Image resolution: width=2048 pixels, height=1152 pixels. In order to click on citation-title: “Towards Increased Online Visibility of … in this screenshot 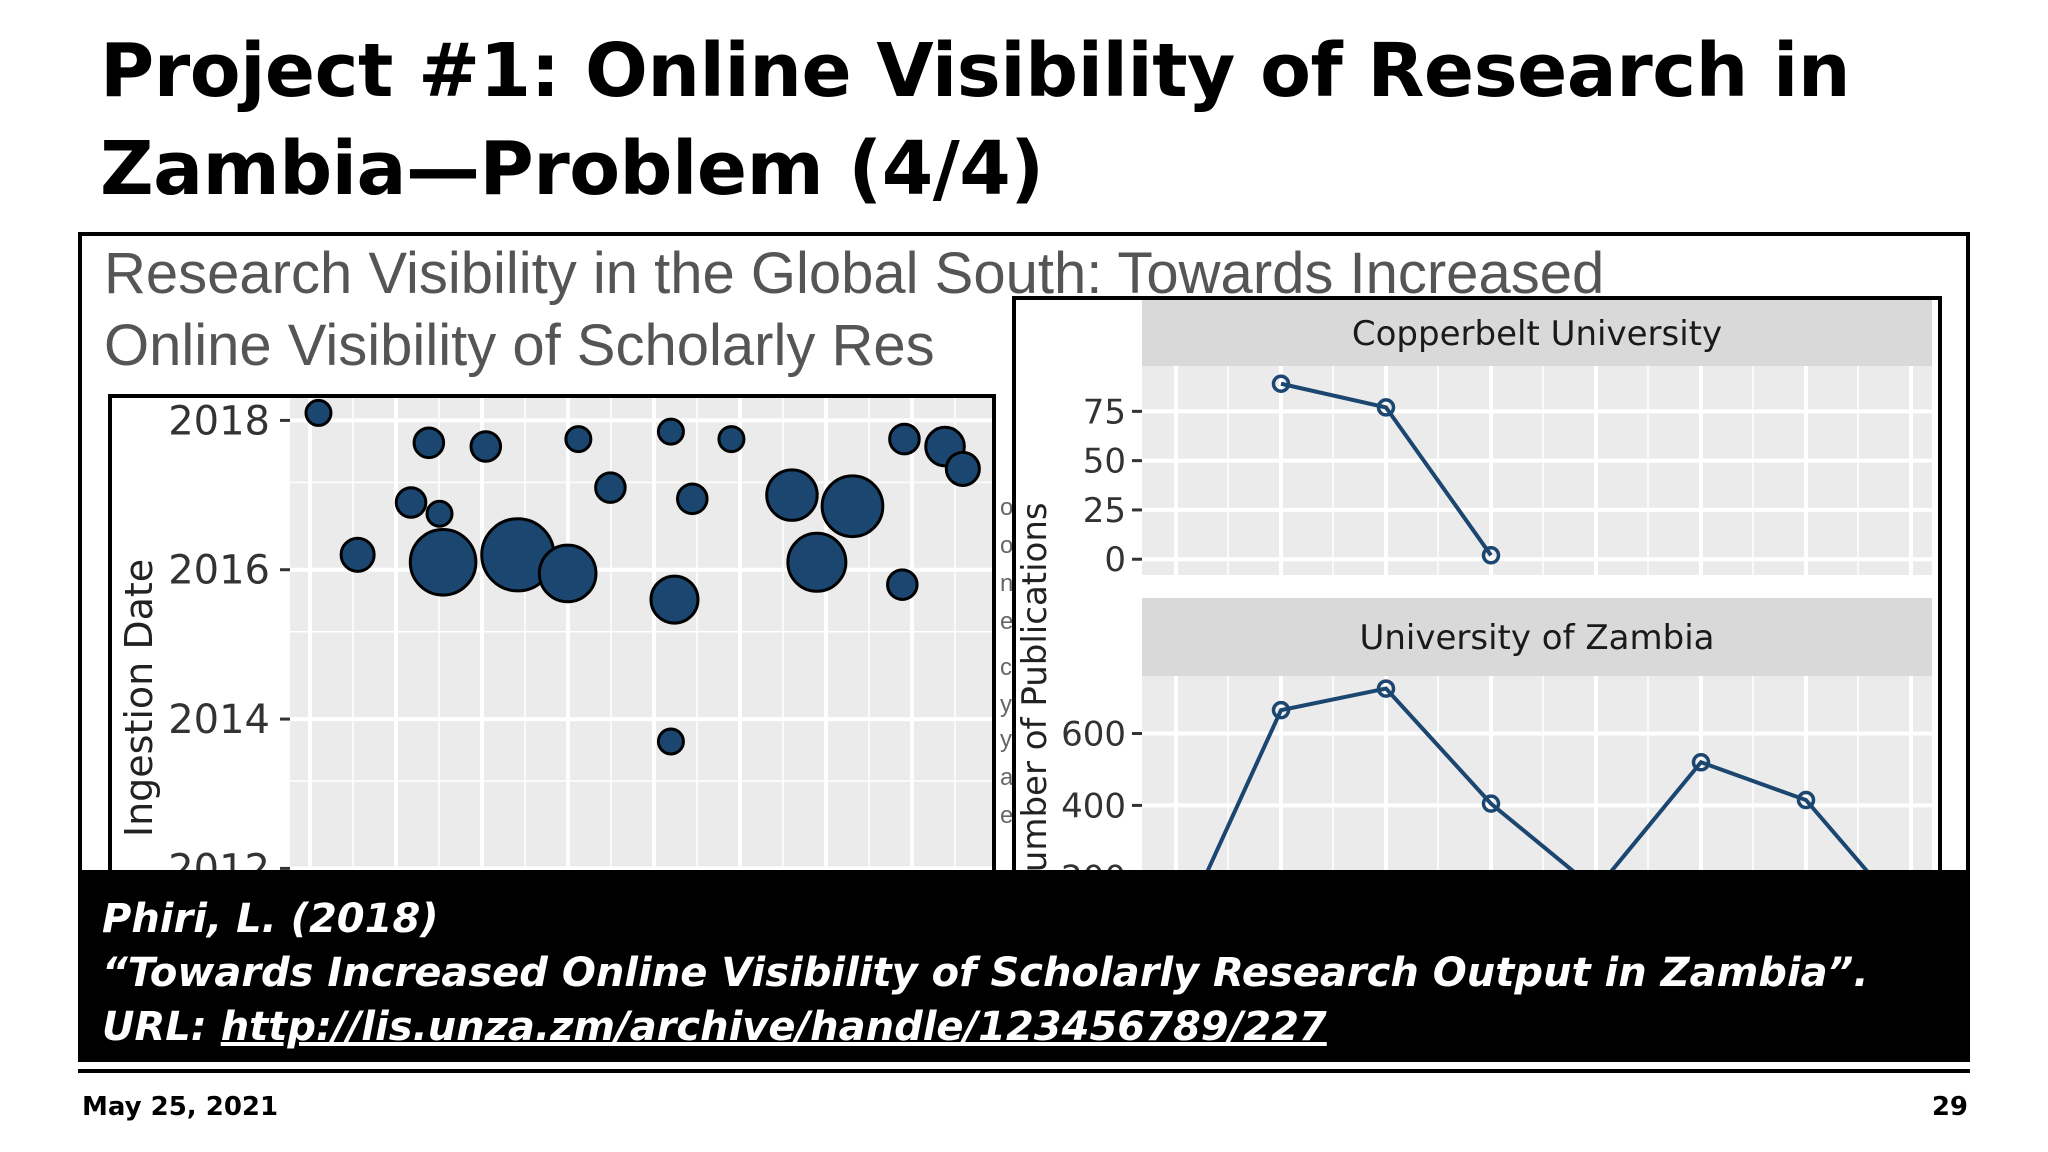, I will do `click(985, 973)`.